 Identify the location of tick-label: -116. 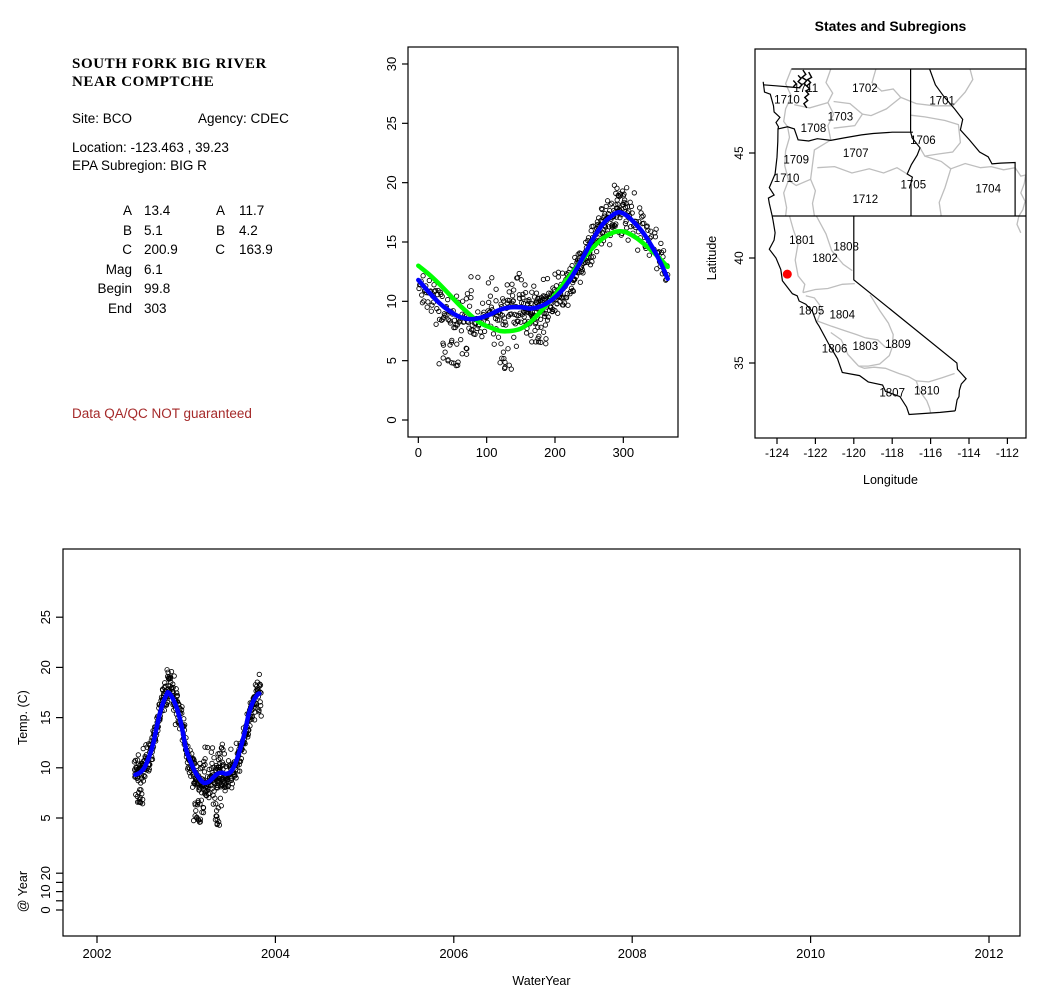
(930, 453).